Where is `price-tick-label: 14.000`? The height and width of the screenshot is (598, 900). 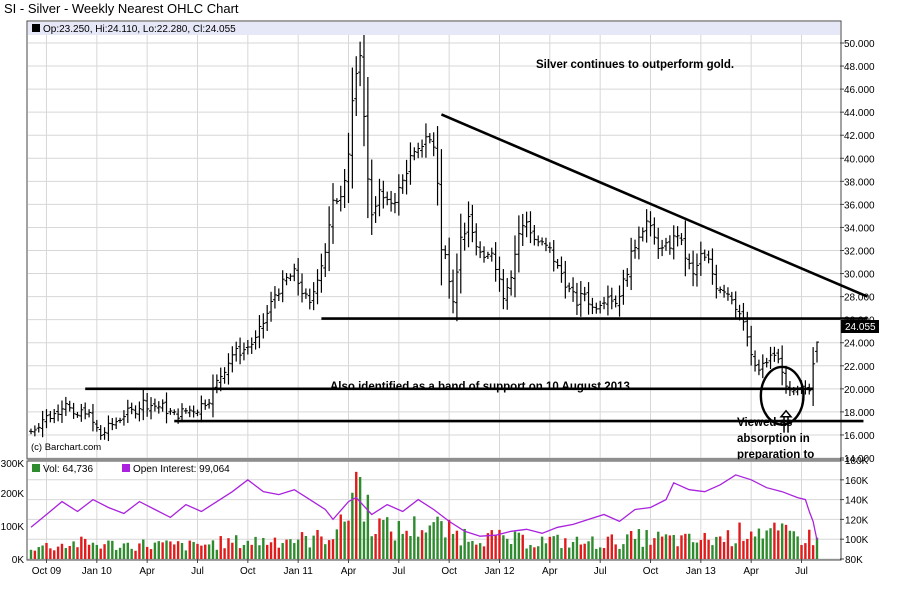
price-tick-label: 14.000 is located at coordinates (859, 459).